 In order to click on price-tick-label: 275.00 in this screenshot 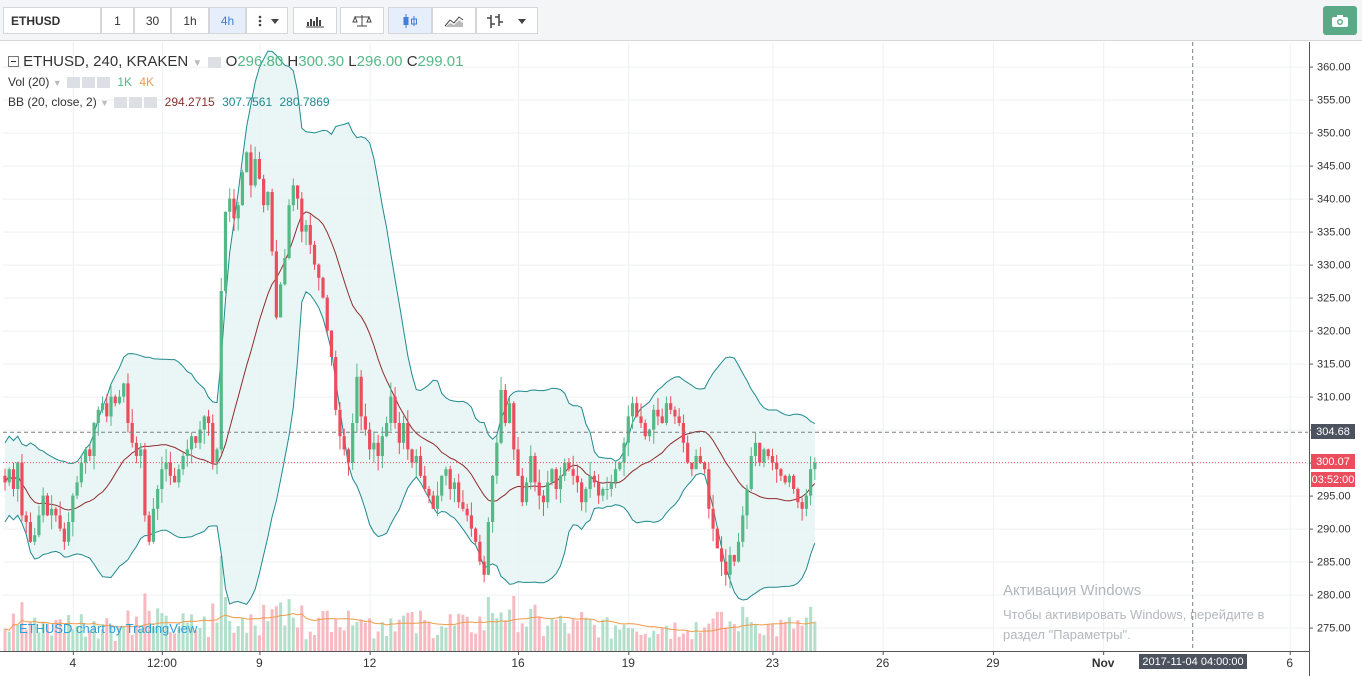, I will do `click(1334, 629)`.